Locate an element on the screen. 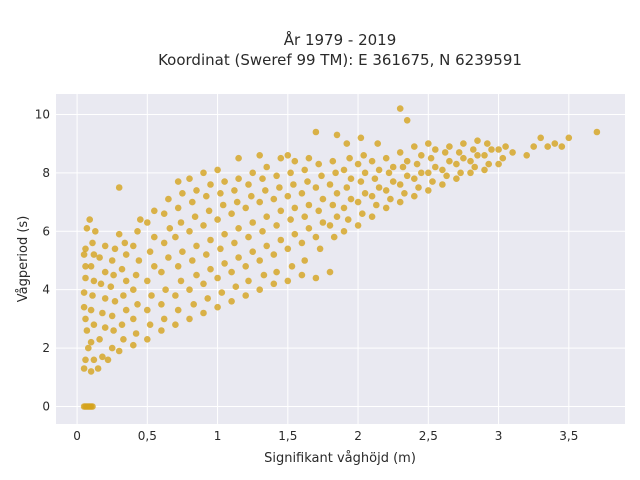 The width and height of the screenshot is (640, 480). x-tick-label: 1 is located at coordinates (218, 436).